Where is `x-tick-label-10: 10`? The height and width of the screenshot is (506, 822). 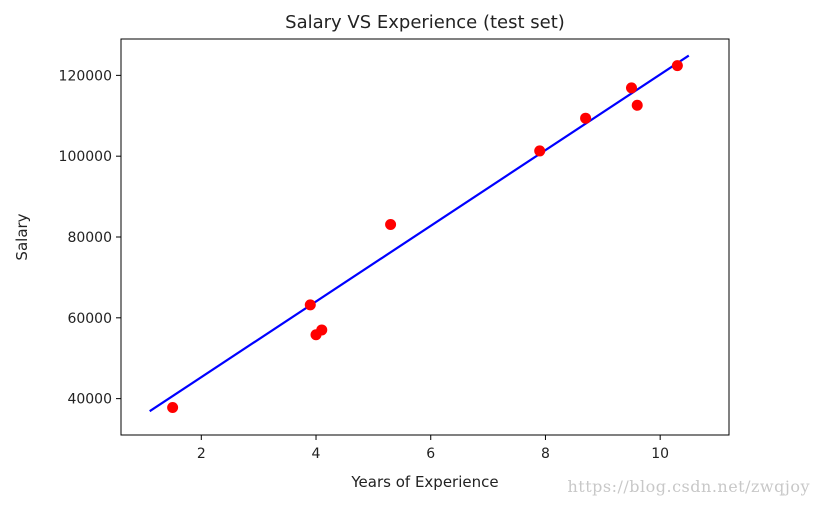
x-tick-label-10: 10 is located at coordinates (660, 454).